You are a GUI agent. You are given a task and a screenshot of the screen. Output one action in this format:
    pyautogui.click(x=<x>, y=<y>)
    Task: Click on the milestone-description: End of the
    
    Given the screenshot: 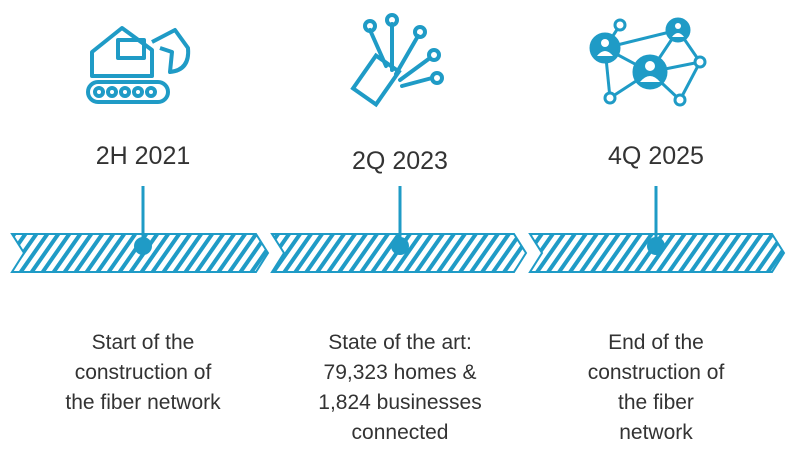 What is the action you would take?
    pyautogui.click(x=656, y=342)
    